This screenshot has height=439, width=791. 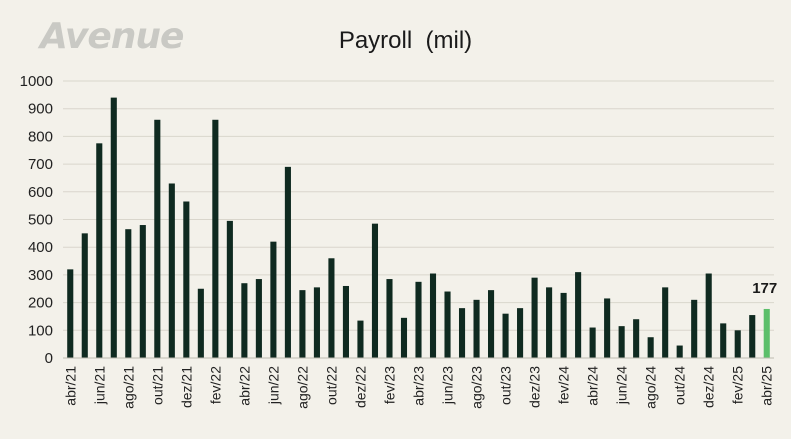 What do you see at coordinates (651, 387) in the screenshot?
I see `x-tick-label: ago/24` at bounding box center [651, 387].